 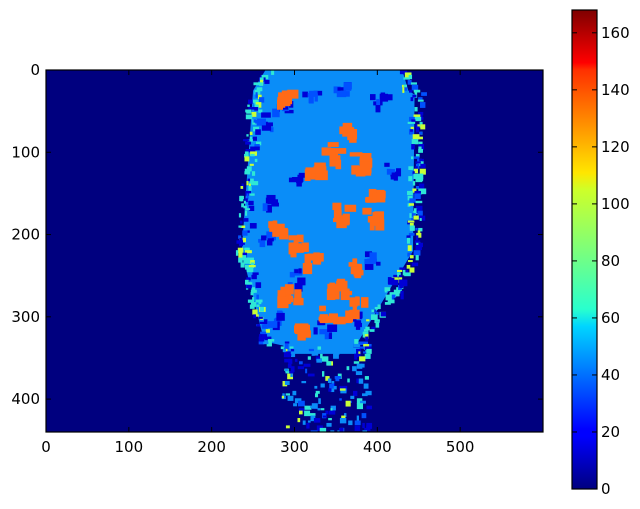 I want to click on colorbar-tick-label: 140, so click(x=615, y=90).